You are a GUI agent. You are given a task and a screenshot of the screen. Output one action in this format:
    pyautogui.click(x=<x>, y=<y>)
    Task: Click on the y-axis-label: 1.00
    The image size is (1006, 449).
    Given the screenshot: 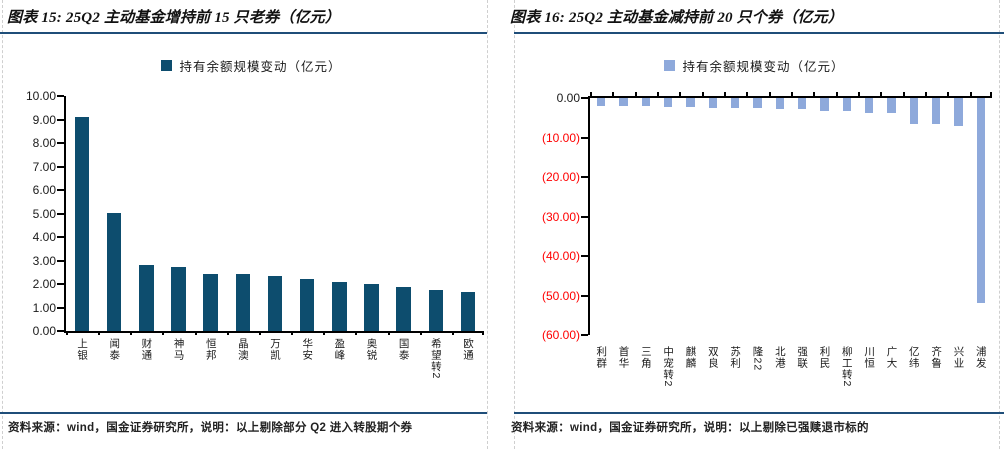 What is the action you would take?
    pyautogui.click(x=44, y=307)
    